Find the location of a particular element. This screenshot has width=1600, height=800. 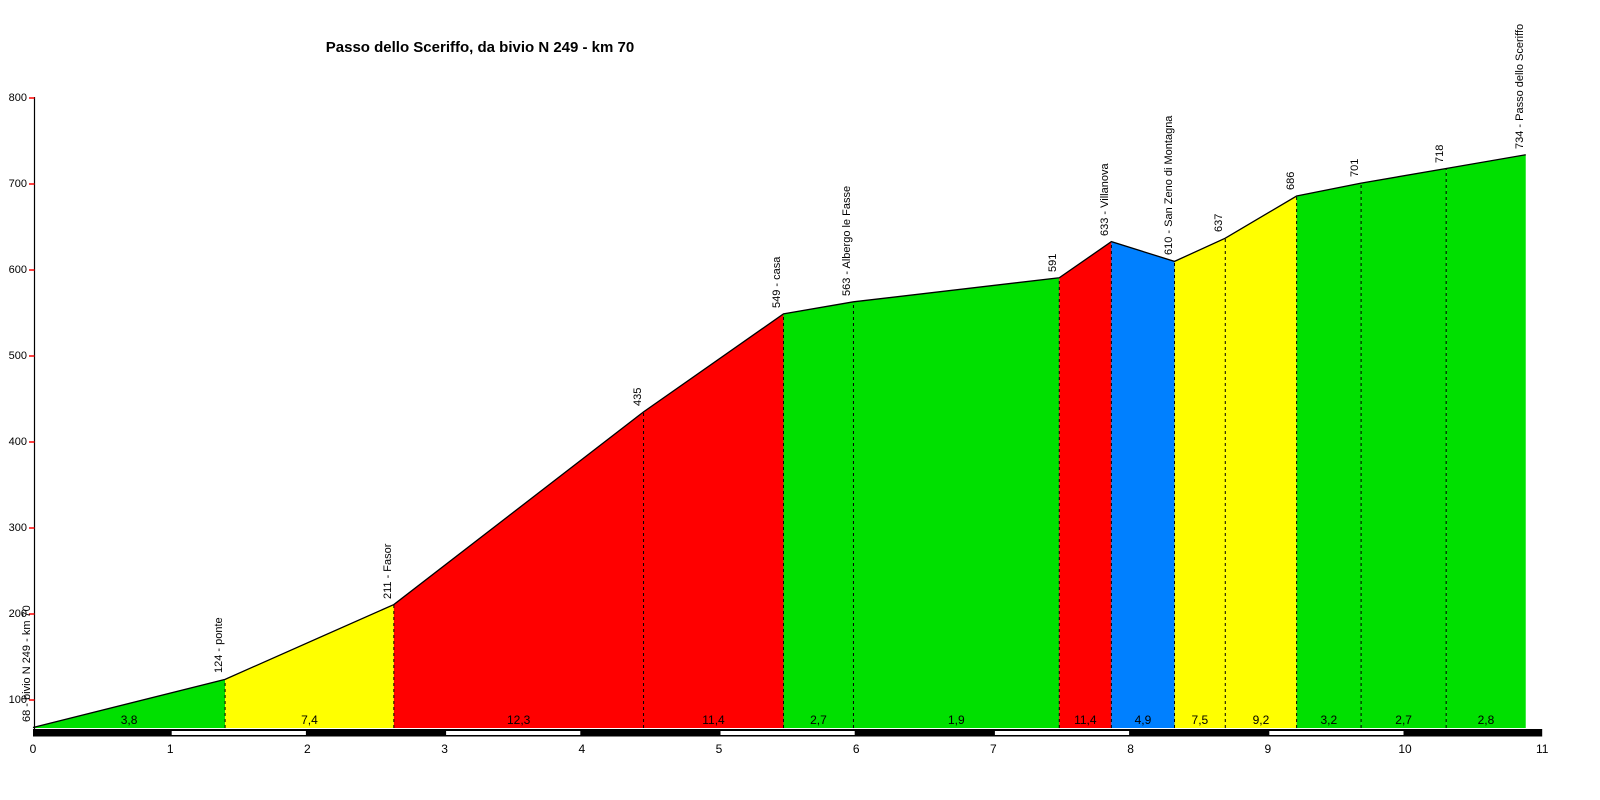

gradient-label: 9,2 is located at coordinates (1261, 720).